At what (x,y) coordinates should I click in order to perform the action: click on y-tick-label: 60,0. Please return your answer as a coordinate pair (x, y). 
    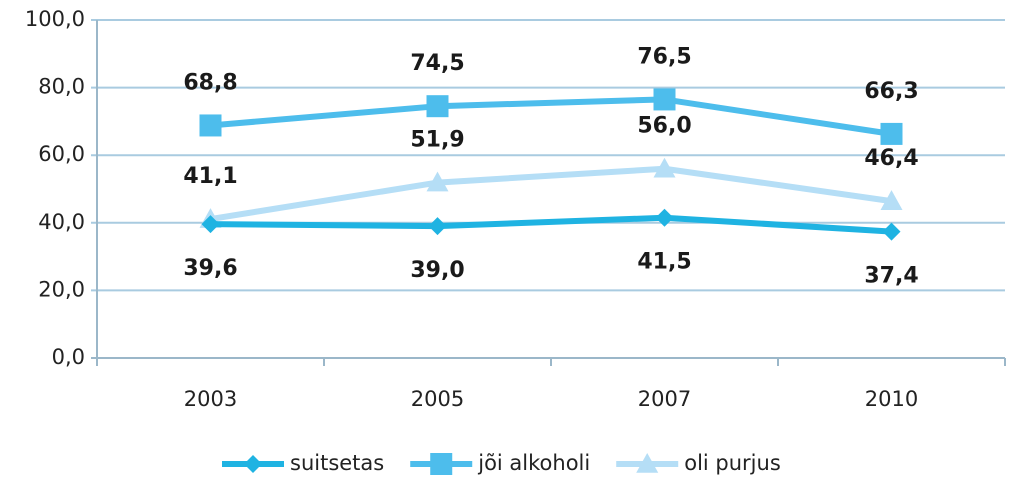
    Looking at the image, I should click on (61, 154).